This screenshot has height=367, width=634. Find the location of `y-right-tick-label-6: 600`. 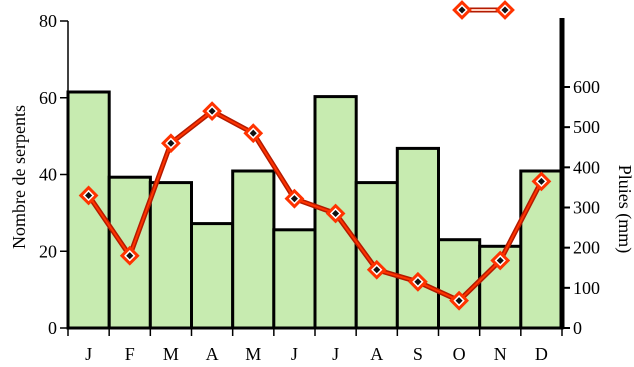

y-right-tick-label-6: 600 is located at coordinates (586, 87).